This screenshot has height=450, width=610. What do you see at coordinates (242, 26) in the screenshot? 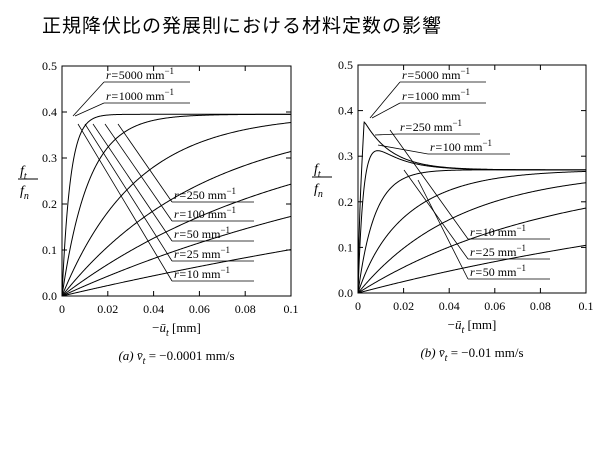
I see `slide-title: 正規降伏比の発展則における材料定数の影響` at bounding box center [242, 26].